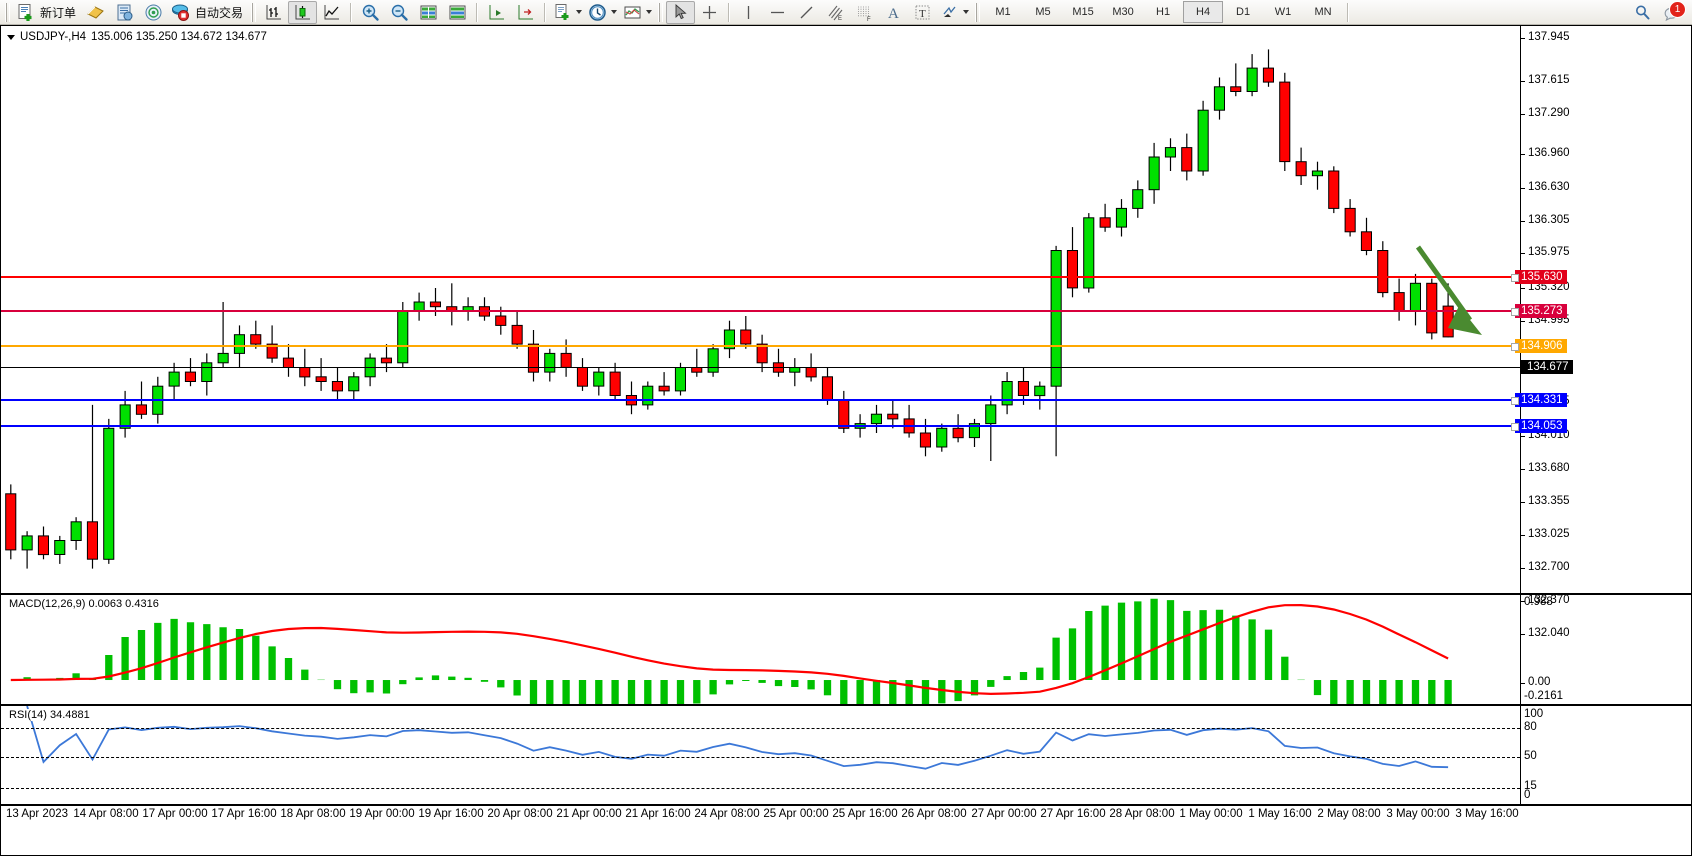 This screenshot has width=1692, height=856. Describe the element at coordinates (709, 12) in the screenshot. I see `crosshair-button` at that location.